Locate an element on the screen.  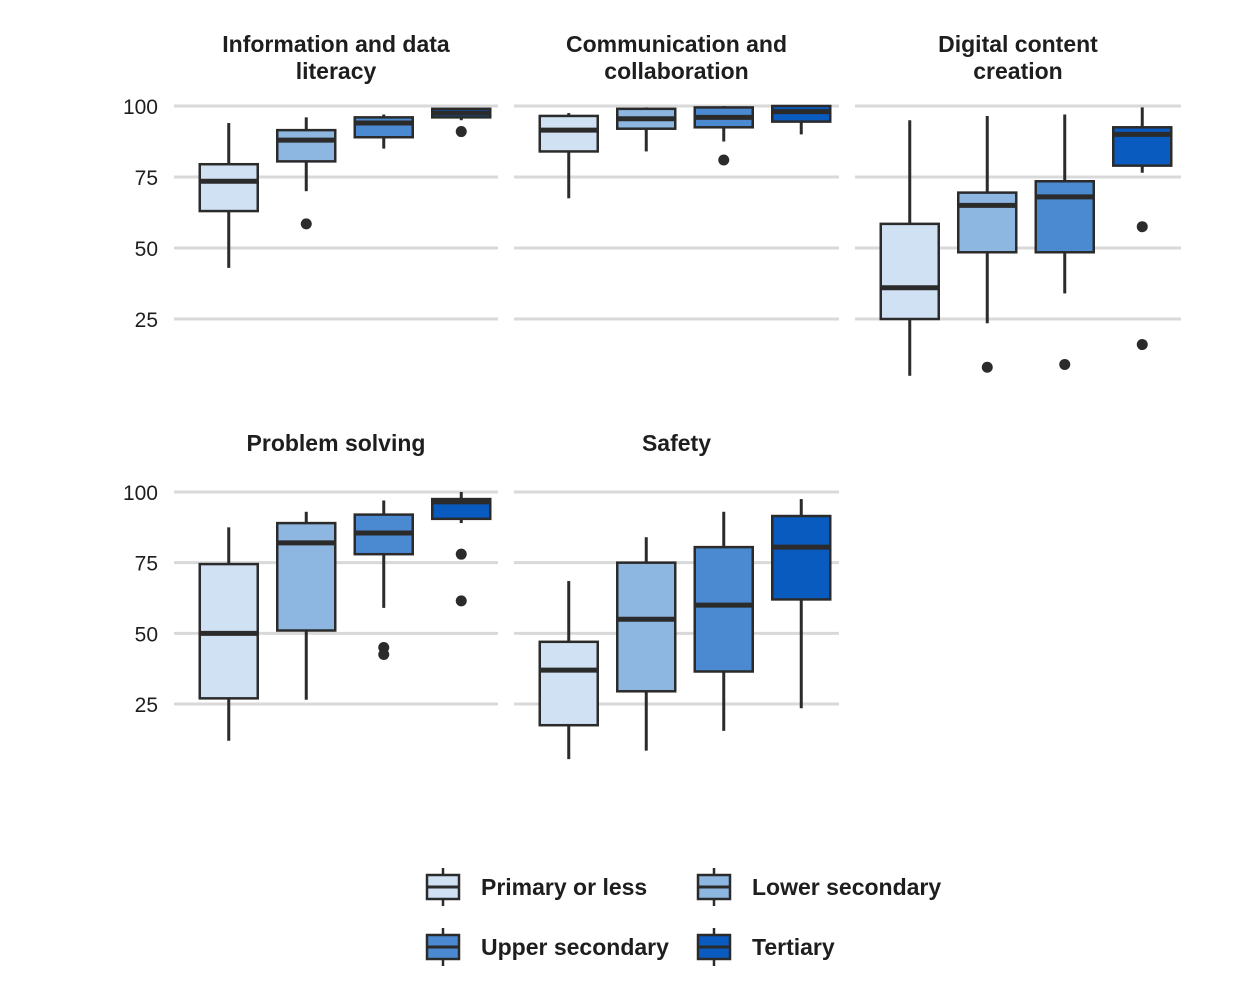
legend-item: Lower secondary is located at coordinates (818, 887).